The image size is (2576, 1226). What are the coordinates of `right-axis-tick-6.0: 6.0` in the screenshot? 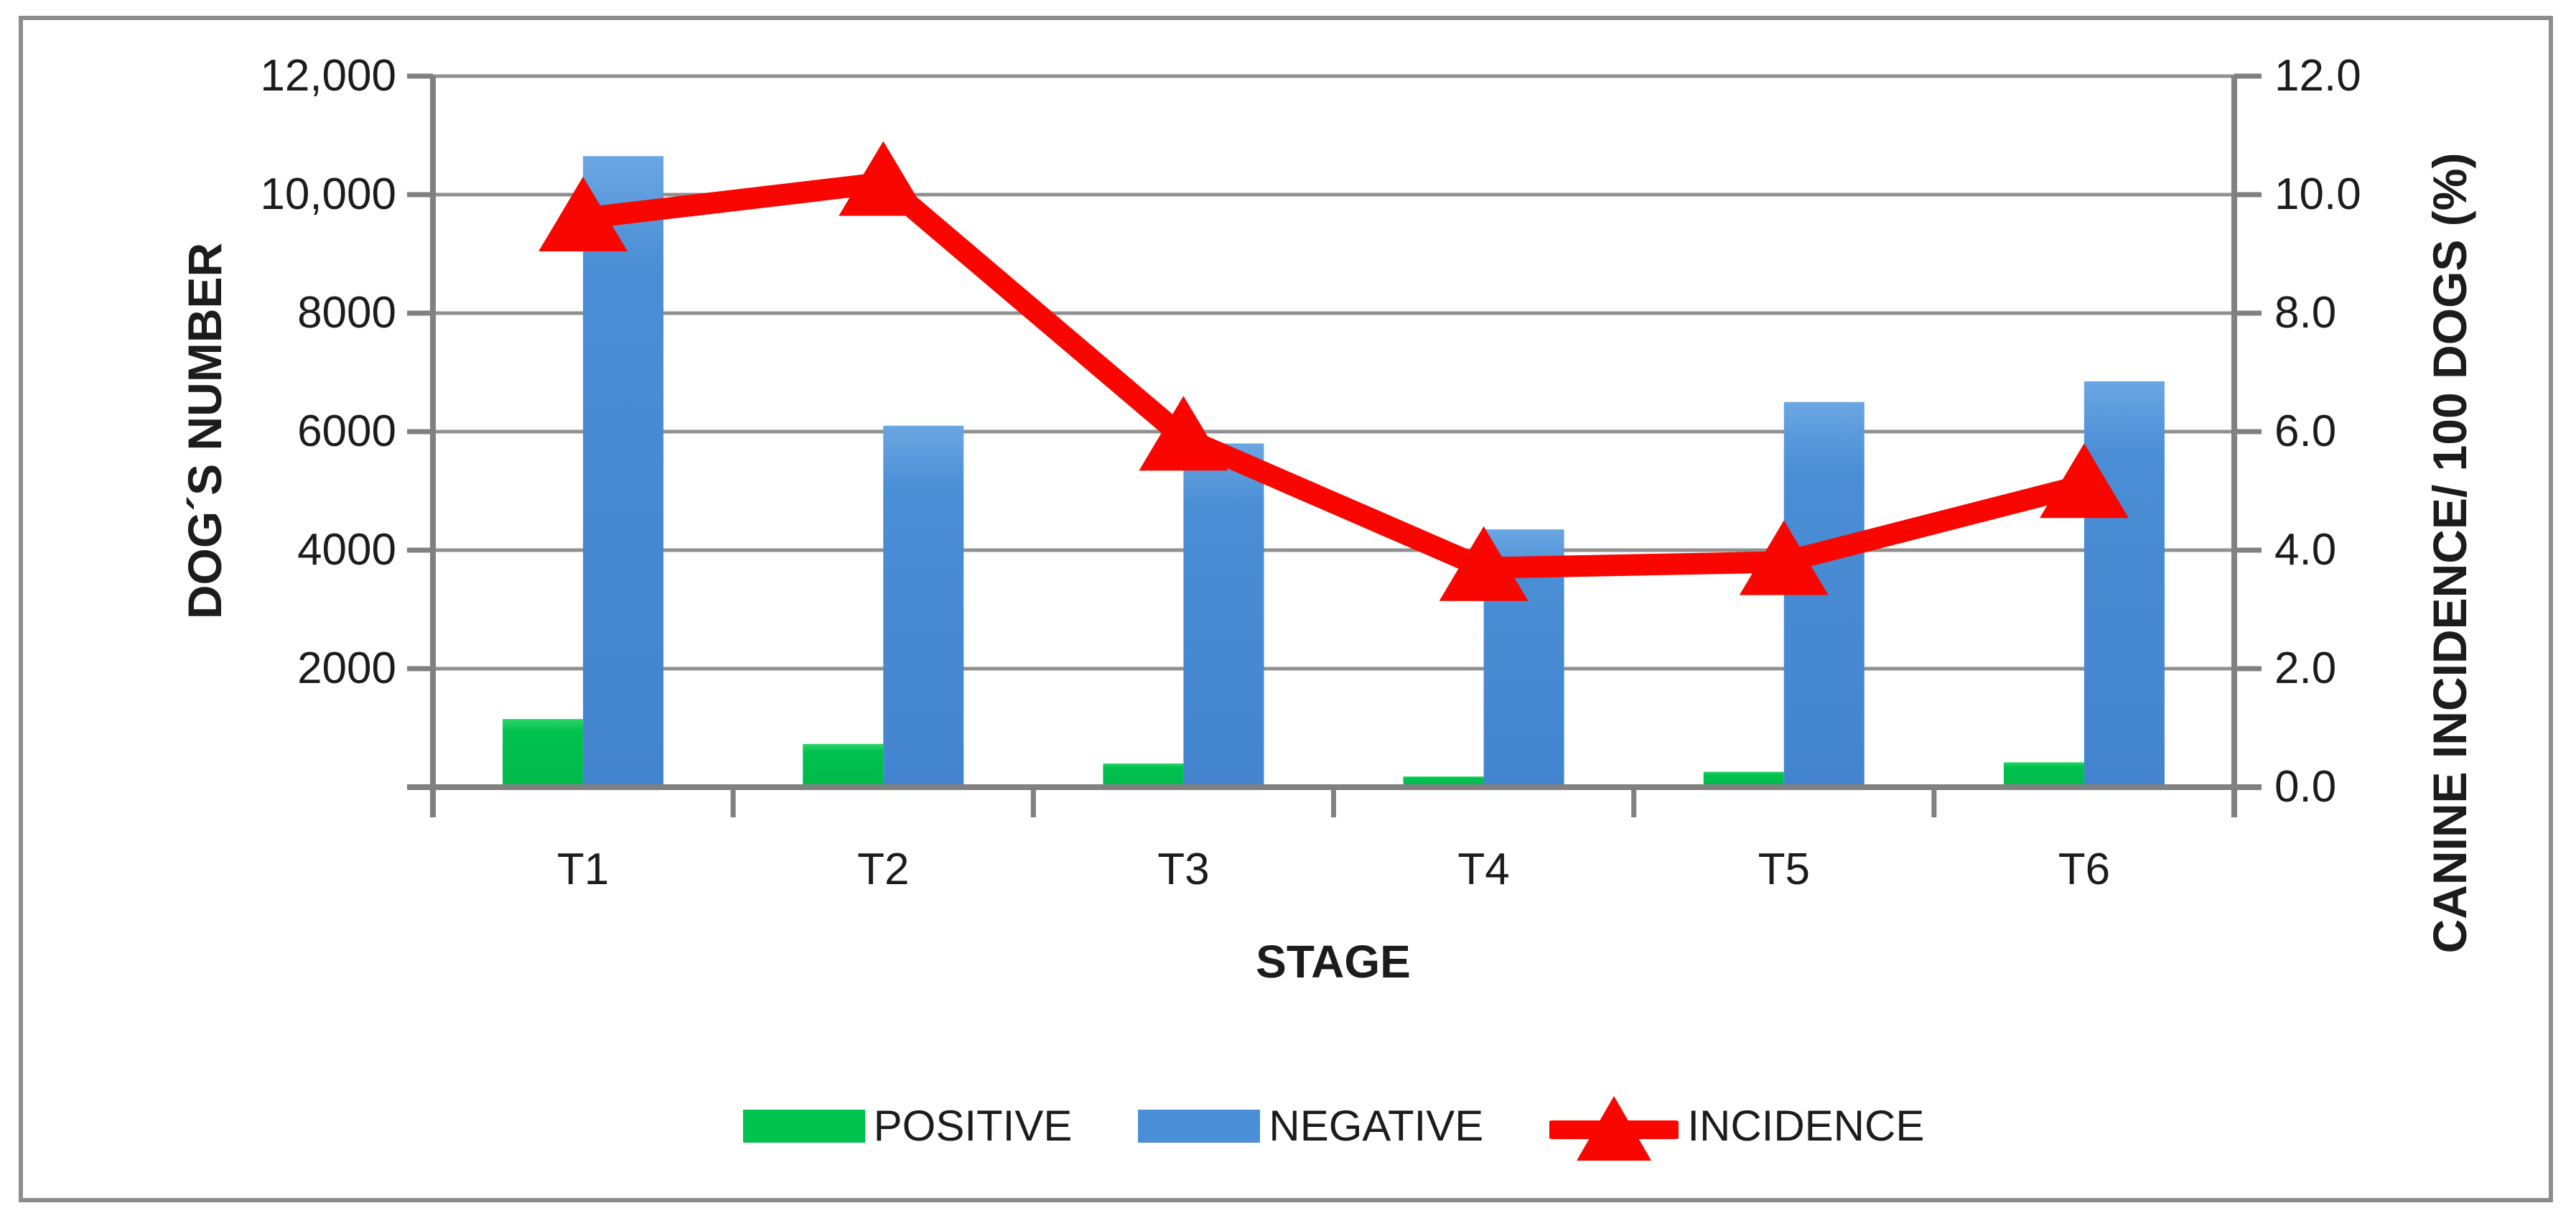 It's located at (2305, 431).